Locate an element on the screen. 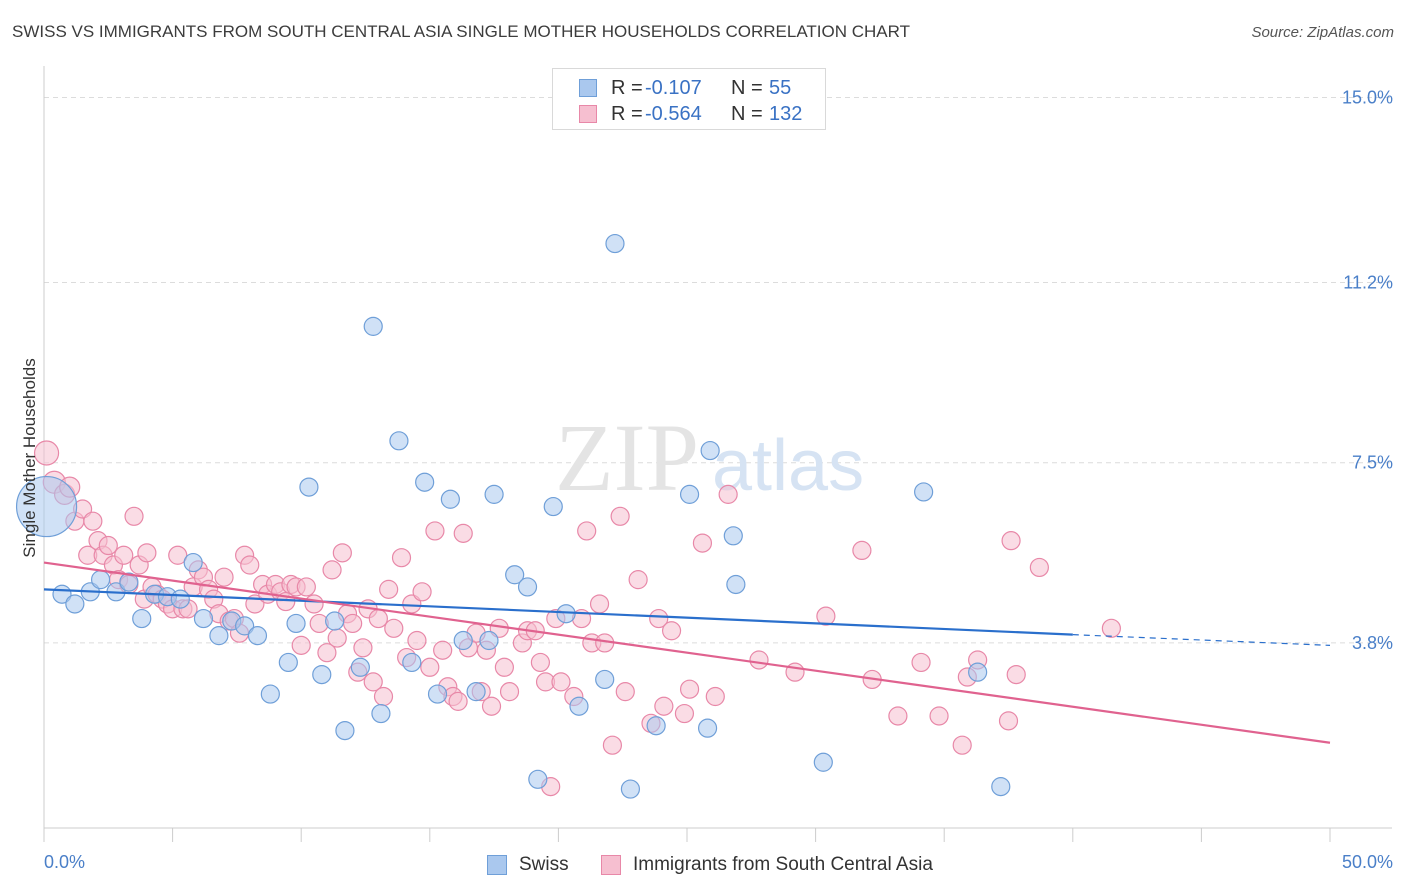 The image size is (1406, 892). r-value: -0.107 is located at coordinates (673, 88).